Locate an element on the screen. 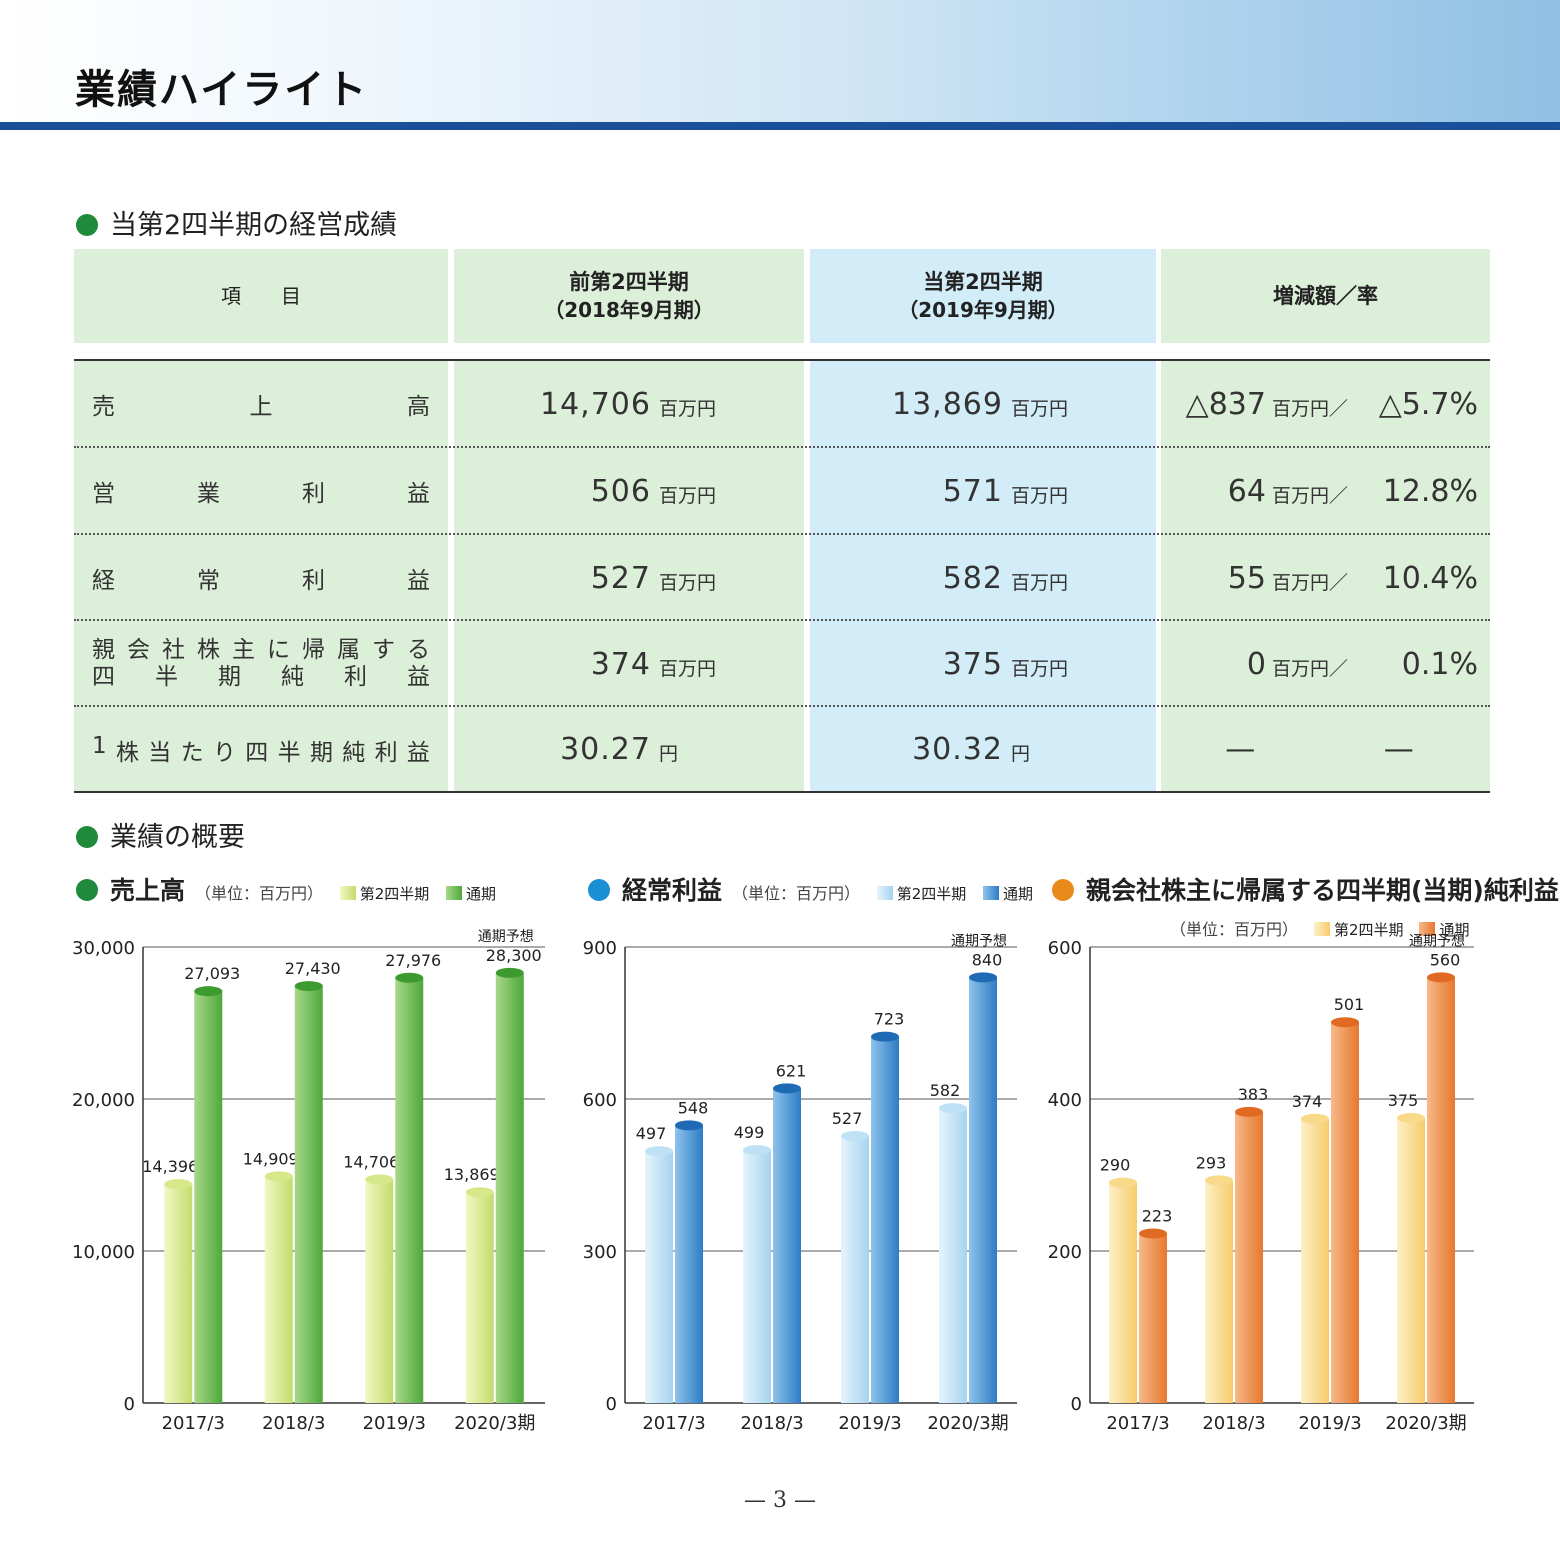  cell-sales-change: △837 百万円／ △5.7% is located at coordinates (1331, 404).